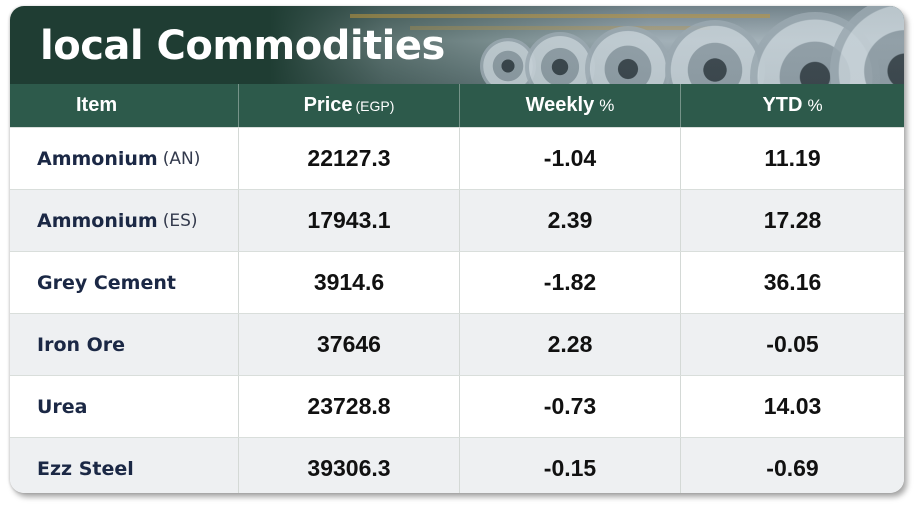 The width and height of the screenshot is (919, 527). I want to click on ytd-cell: -0.05, so click(792, 344).